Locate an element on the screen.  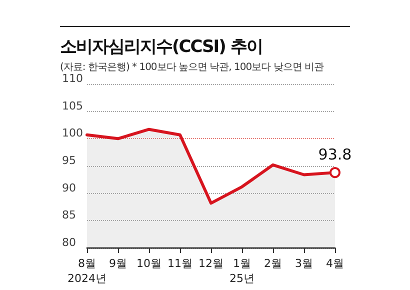
x-tick-label: 10월 is located at coordinates (149, 263).